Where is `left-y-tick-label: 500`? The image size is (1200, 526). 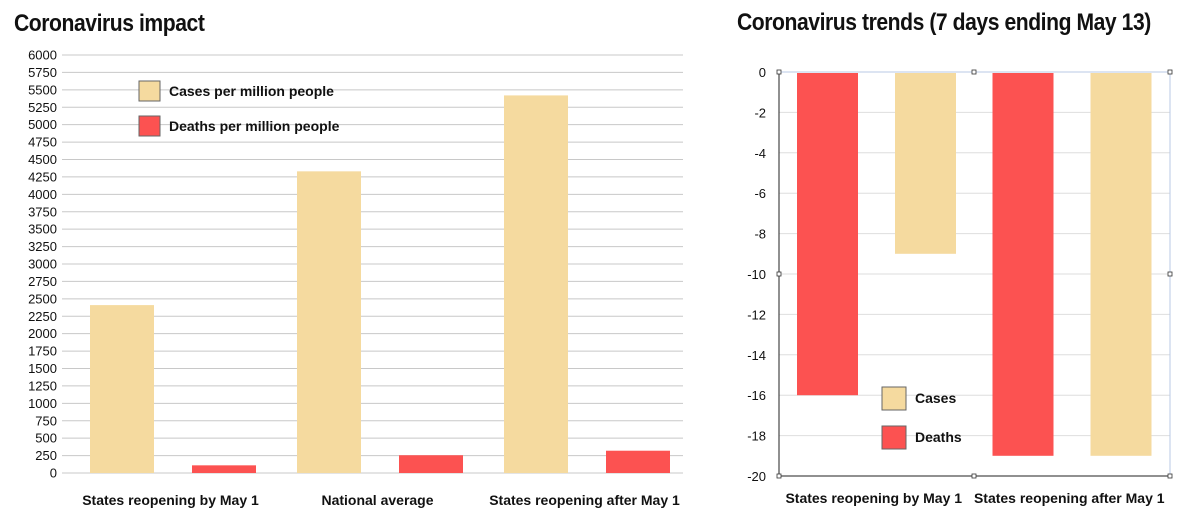 left-y-tick-label: 500 is located at coordinates (46, 438).